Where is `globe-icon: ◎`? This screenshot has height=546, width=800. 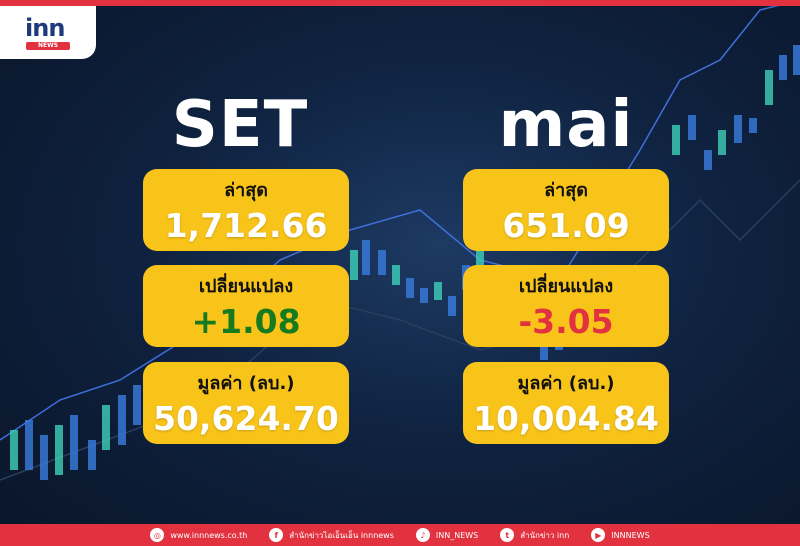 globe-icon: ◎ is located at coordinates (157, 535).